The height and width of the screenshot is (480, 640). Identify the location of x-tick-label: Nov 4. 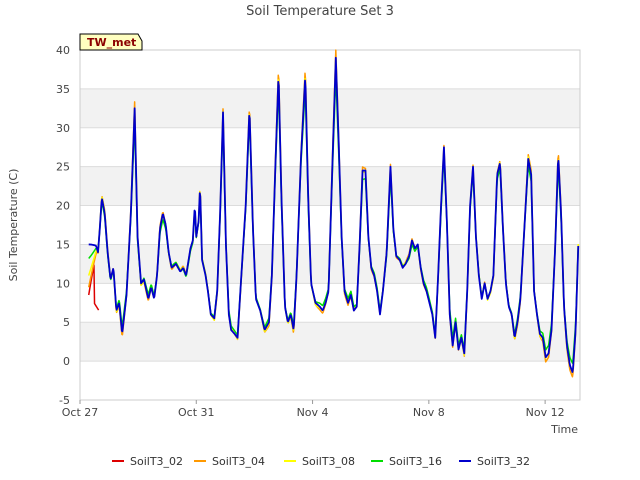
(313, 412).